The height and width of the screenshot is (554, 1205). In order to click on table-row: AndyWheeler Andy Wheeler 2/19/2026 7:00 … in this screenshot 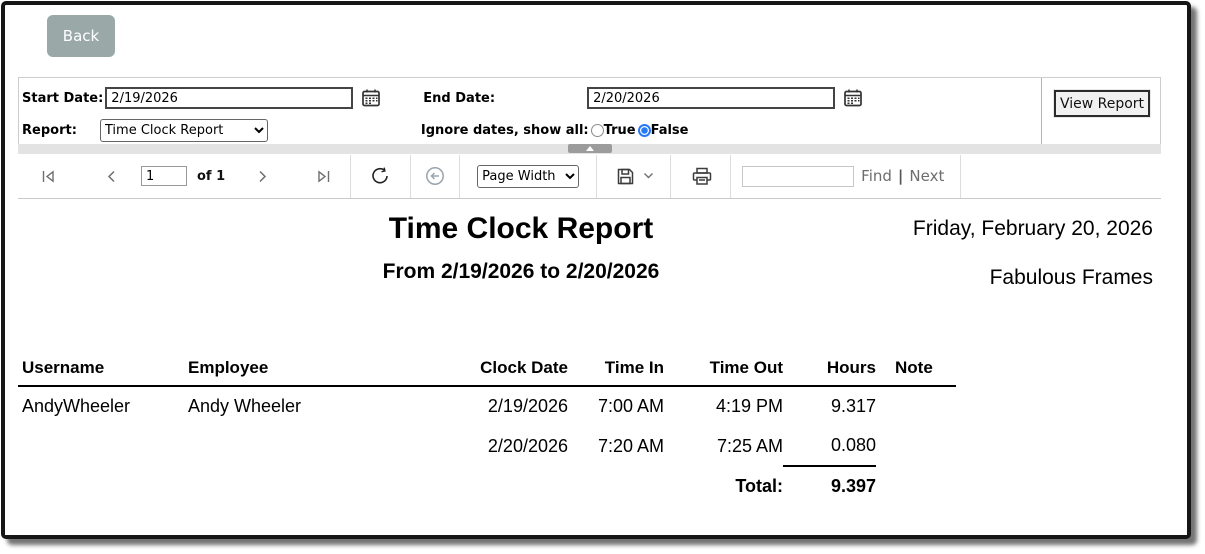, I will do `click(487, 406)`.